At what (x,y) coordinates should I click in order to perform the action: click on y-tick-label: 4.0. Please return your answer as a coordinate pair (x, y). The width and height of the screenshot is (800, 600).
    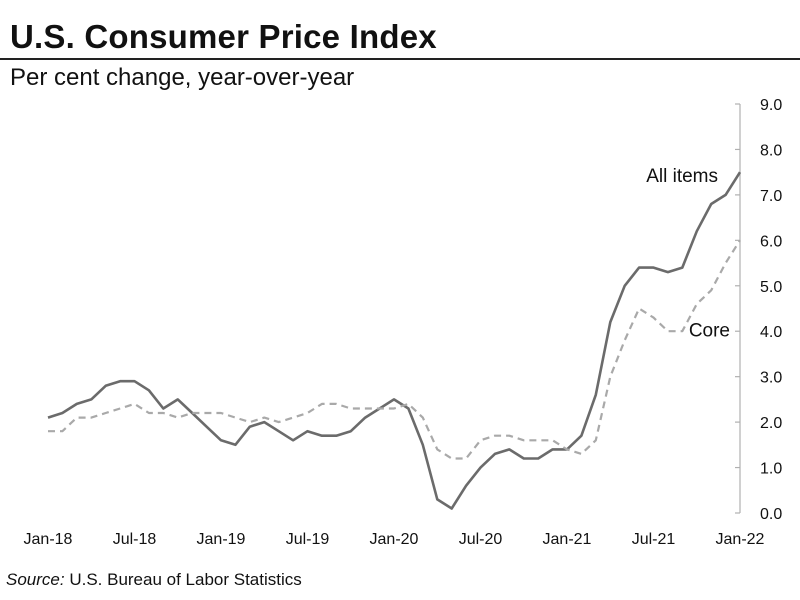
    Looking at the image, I should click on (771, 332).